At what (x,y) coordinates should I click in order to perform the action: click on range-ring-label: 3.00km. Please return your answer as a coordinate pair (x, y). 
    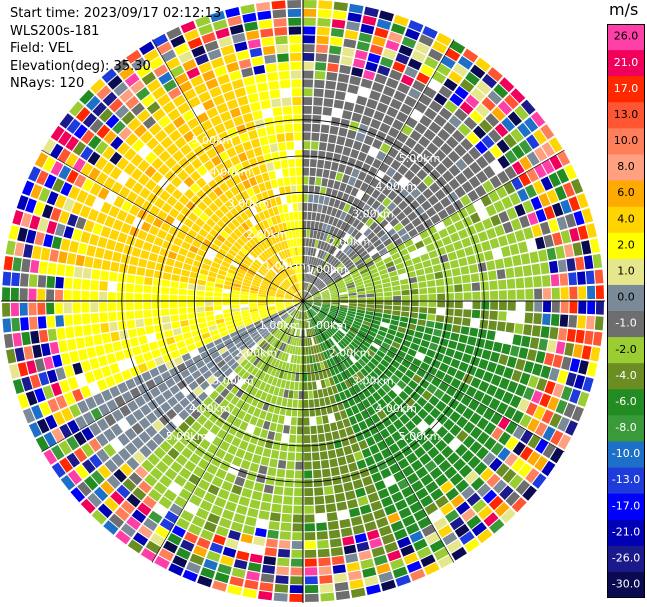
    Looking at the image, I should click on (373, 380).